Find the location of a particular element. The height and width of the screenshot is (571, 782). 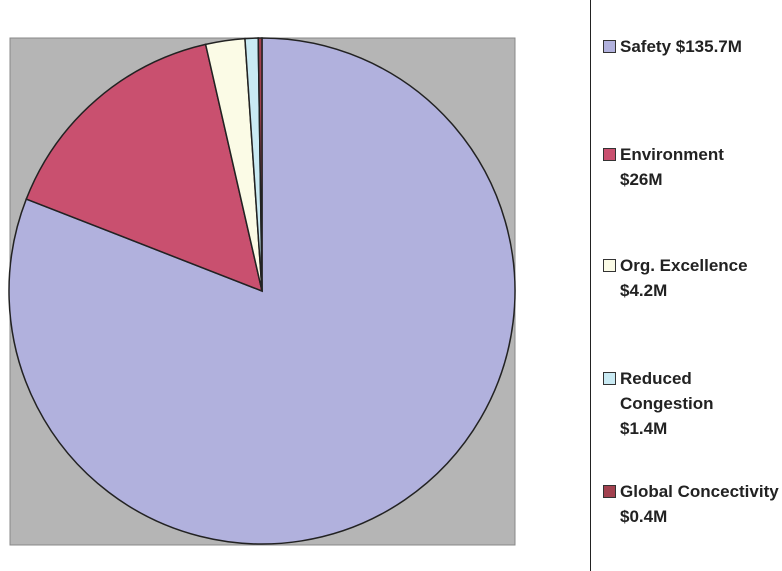

legend-text: Safety $135.7M is located at coordinates (681, 46).